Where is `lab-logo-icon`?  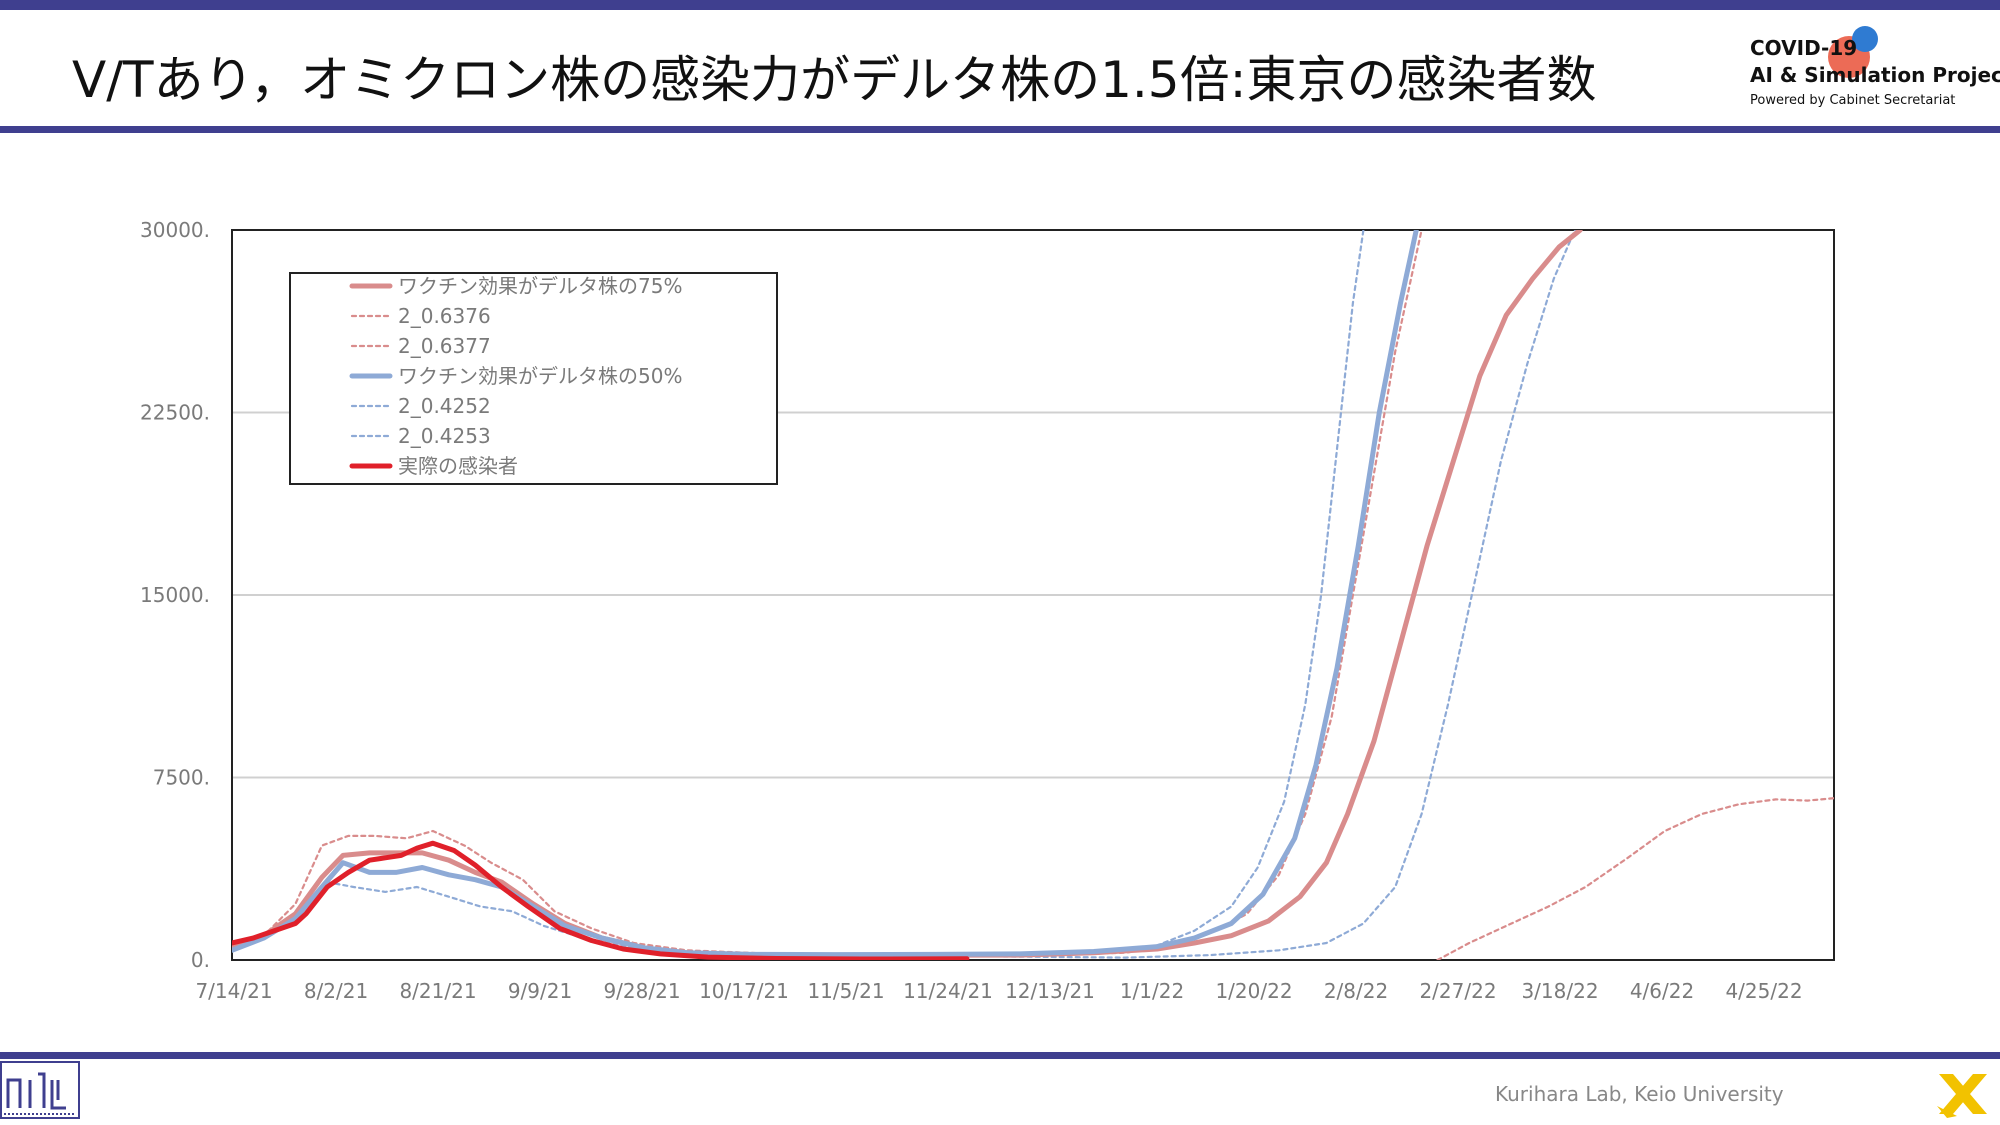 lab-logo-icon is located at coordinates (40, 1090).